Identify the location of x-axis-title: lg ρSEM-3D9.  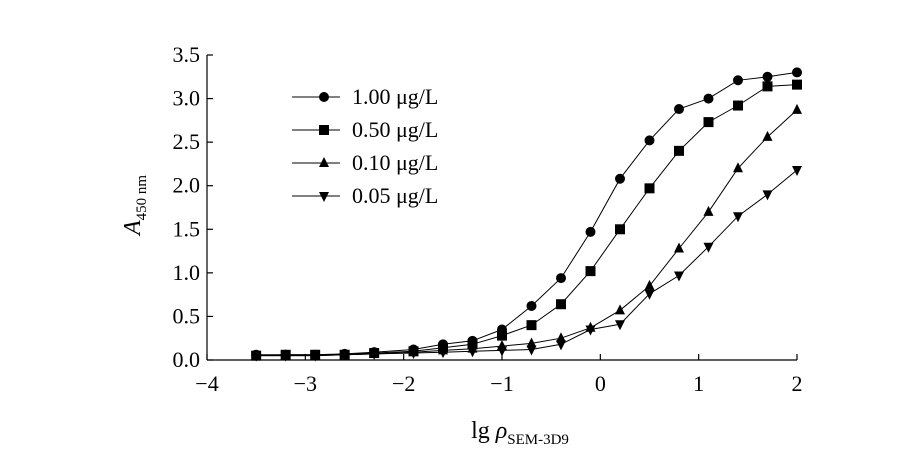
(520, 433).